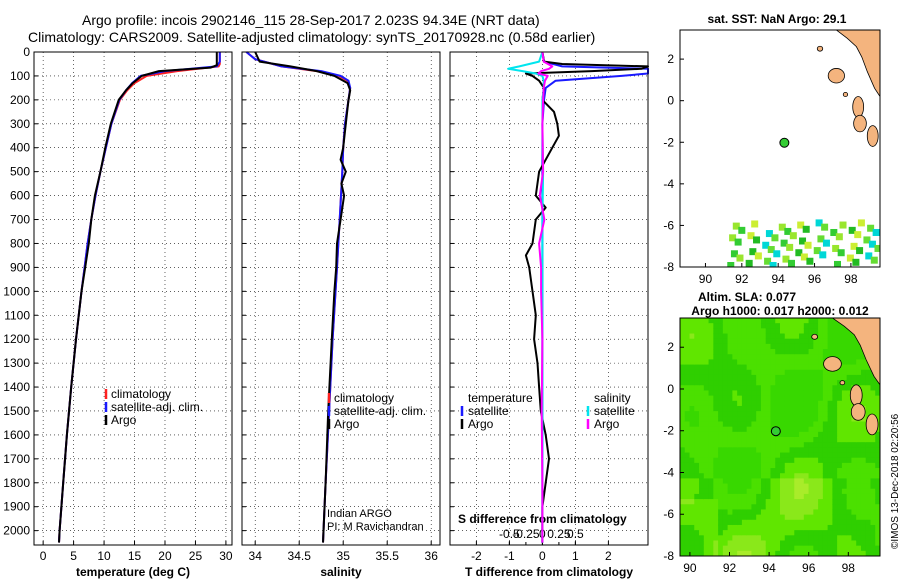  I want to click on depth-tick-label: 300, so click(20, 124).